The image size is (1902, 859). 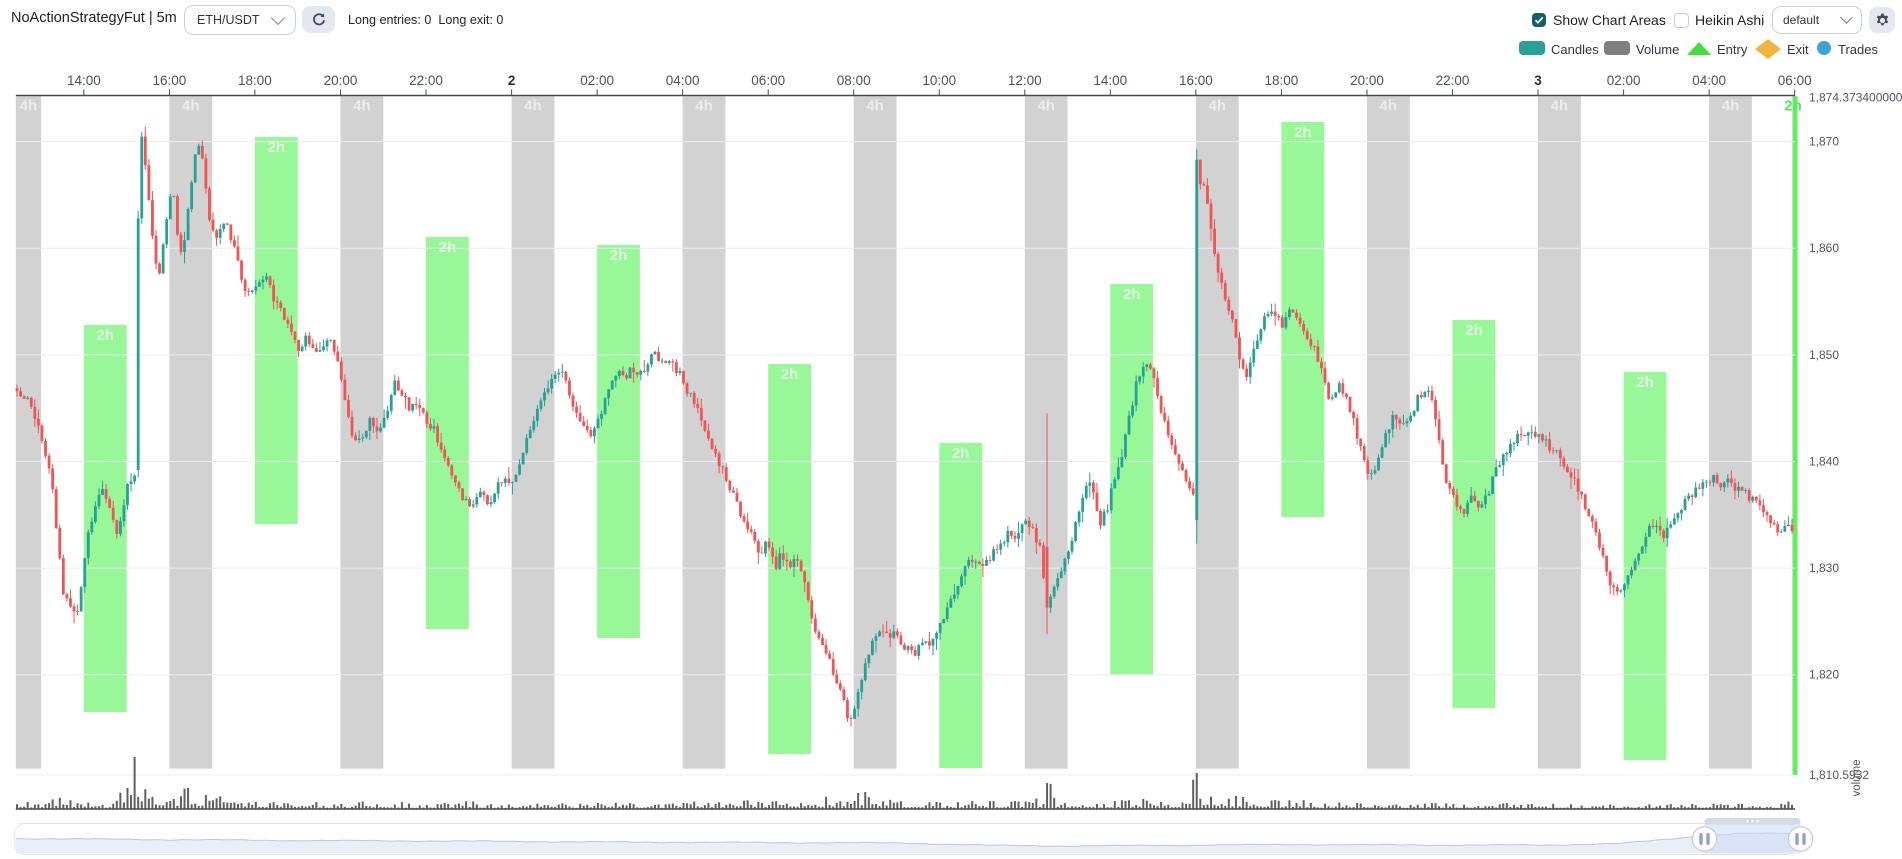 I want to click on svg-text: 1,830, so click(x=1824, y=568).